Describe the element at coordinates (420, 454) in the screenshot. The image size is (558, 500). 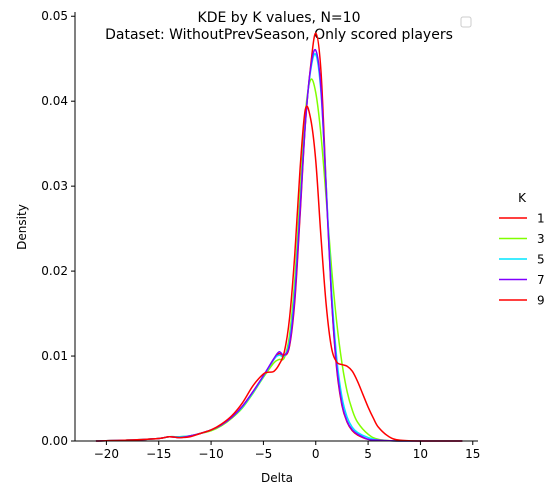
I see `x-tick-label: 10` at that location.